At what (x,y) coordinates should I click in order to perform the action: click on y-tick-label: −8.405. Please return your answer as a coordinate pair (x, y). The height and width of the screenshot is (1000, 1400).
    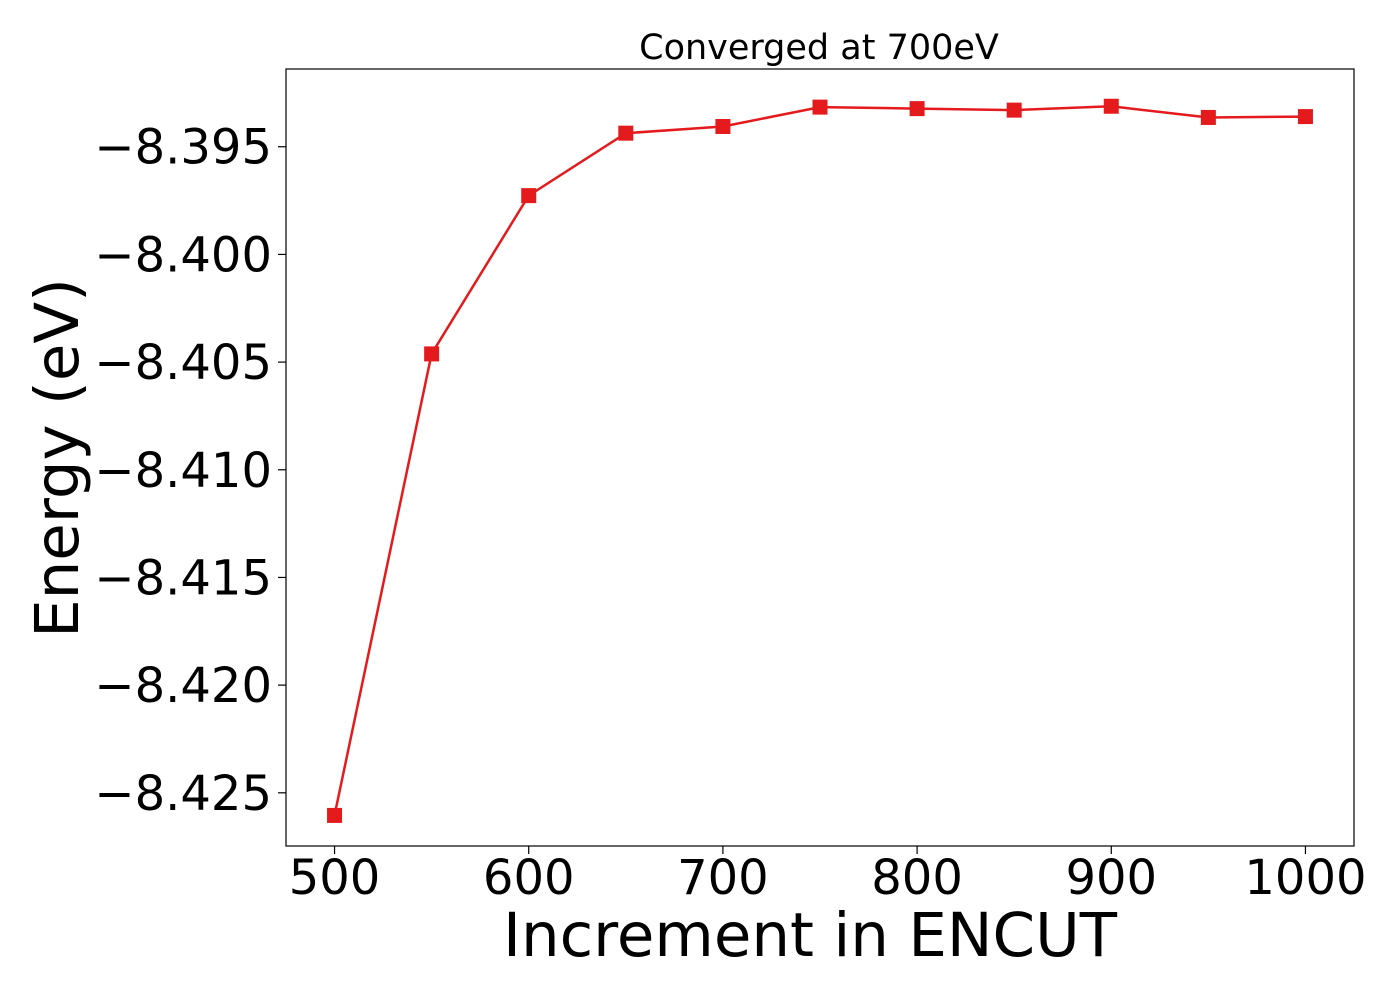
    Looking at the image, I should click on (183, 363).